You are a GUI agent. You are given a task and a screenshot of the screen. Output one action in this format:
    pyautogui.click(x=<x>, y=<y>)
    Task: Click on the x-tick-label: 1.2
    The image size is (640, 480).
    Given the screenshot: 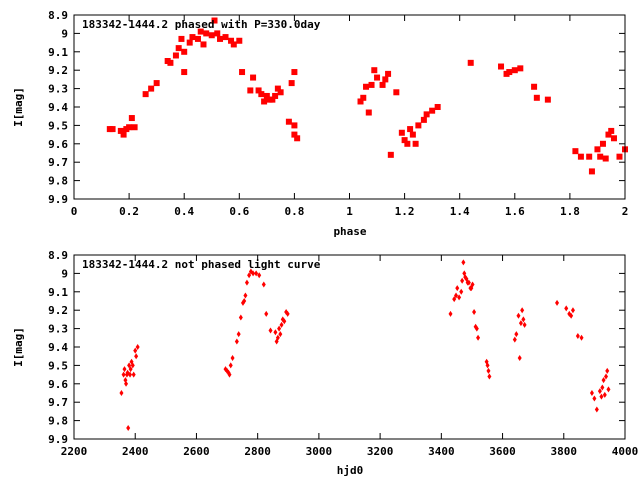 What is the action you would take?
    pyautogui.click(x=405, y=211)
    